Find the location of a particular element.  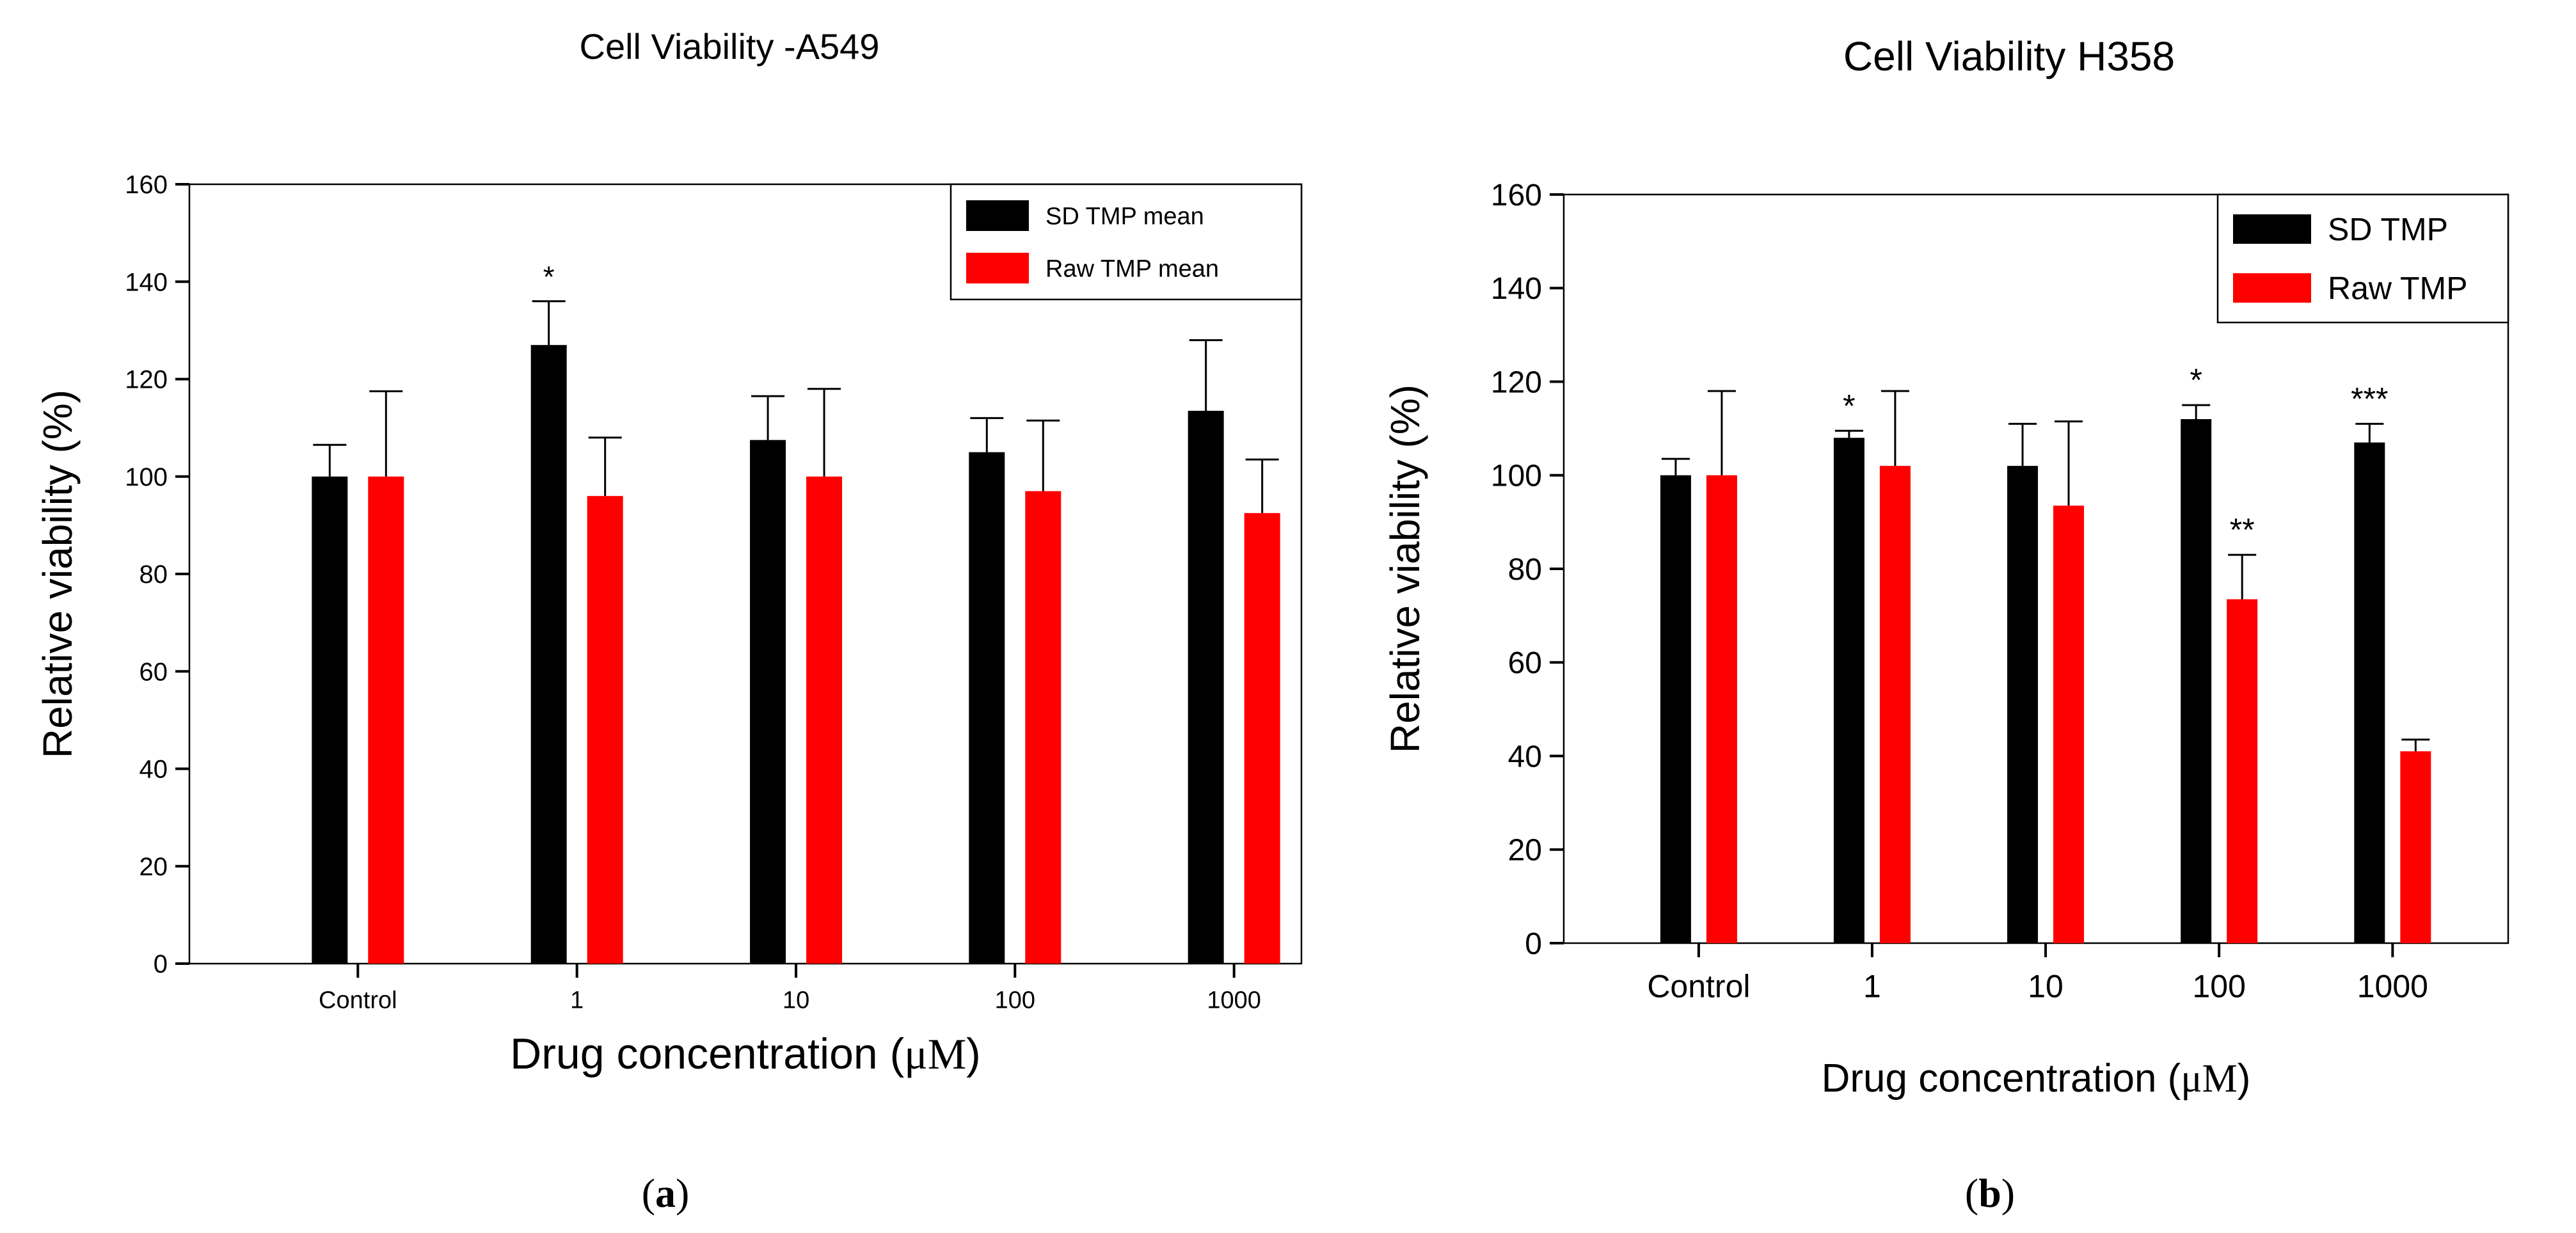

panel-label: (b) is located at coordinates (1990, 1193).